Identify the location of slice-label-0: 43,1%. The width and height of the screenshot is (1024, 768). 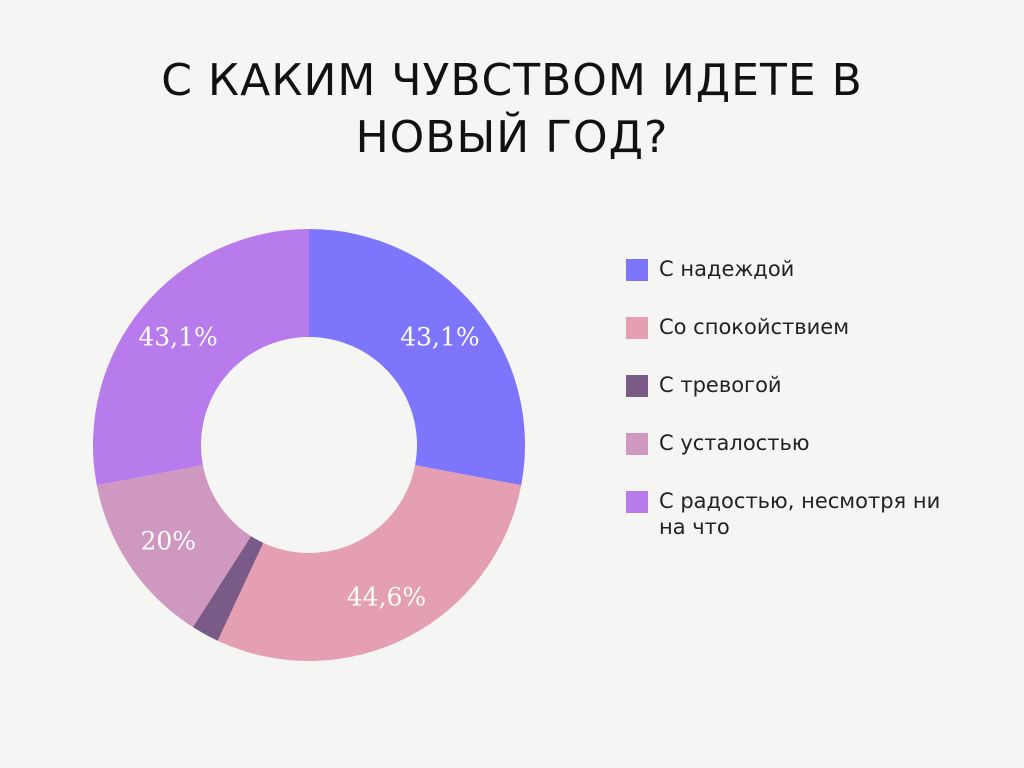
(439, 337).